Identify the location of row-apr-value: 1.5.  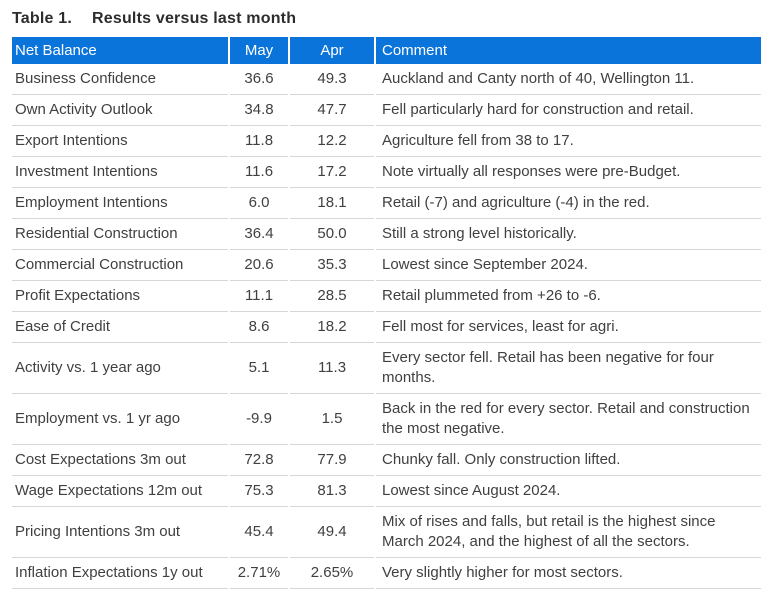
(332, 419).